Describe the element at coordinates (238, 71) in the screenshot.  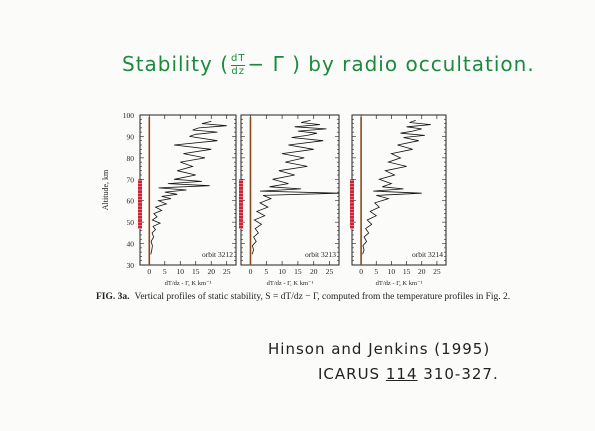
I see `title-denominator: dz` at that location.